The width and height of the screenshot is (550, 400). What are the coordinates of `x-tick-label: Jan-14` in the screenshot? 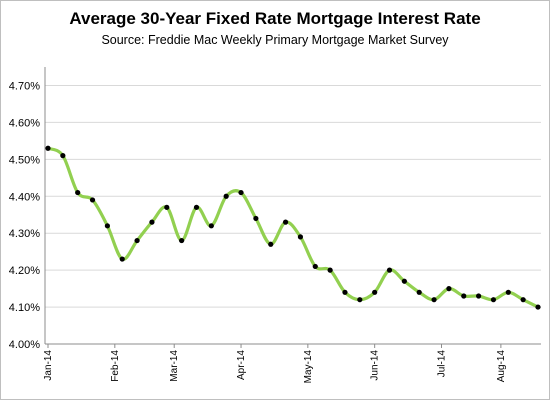 It's located at (48, 365).